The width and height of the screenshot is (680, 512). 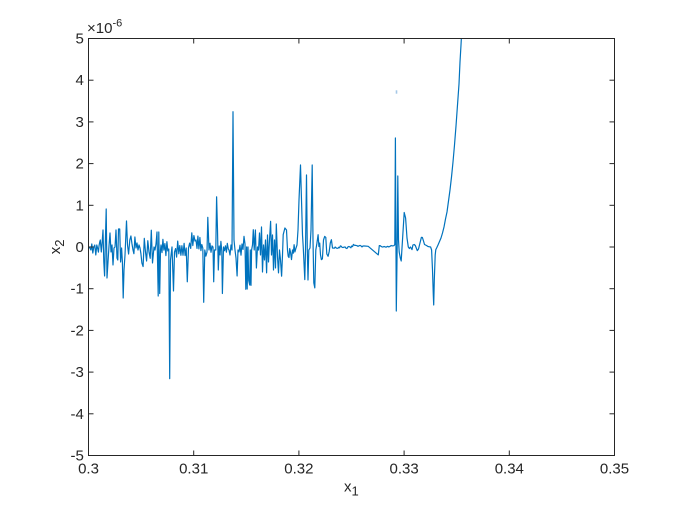 I want to click on svg-text: 0.35, so click(x=614, y=469).